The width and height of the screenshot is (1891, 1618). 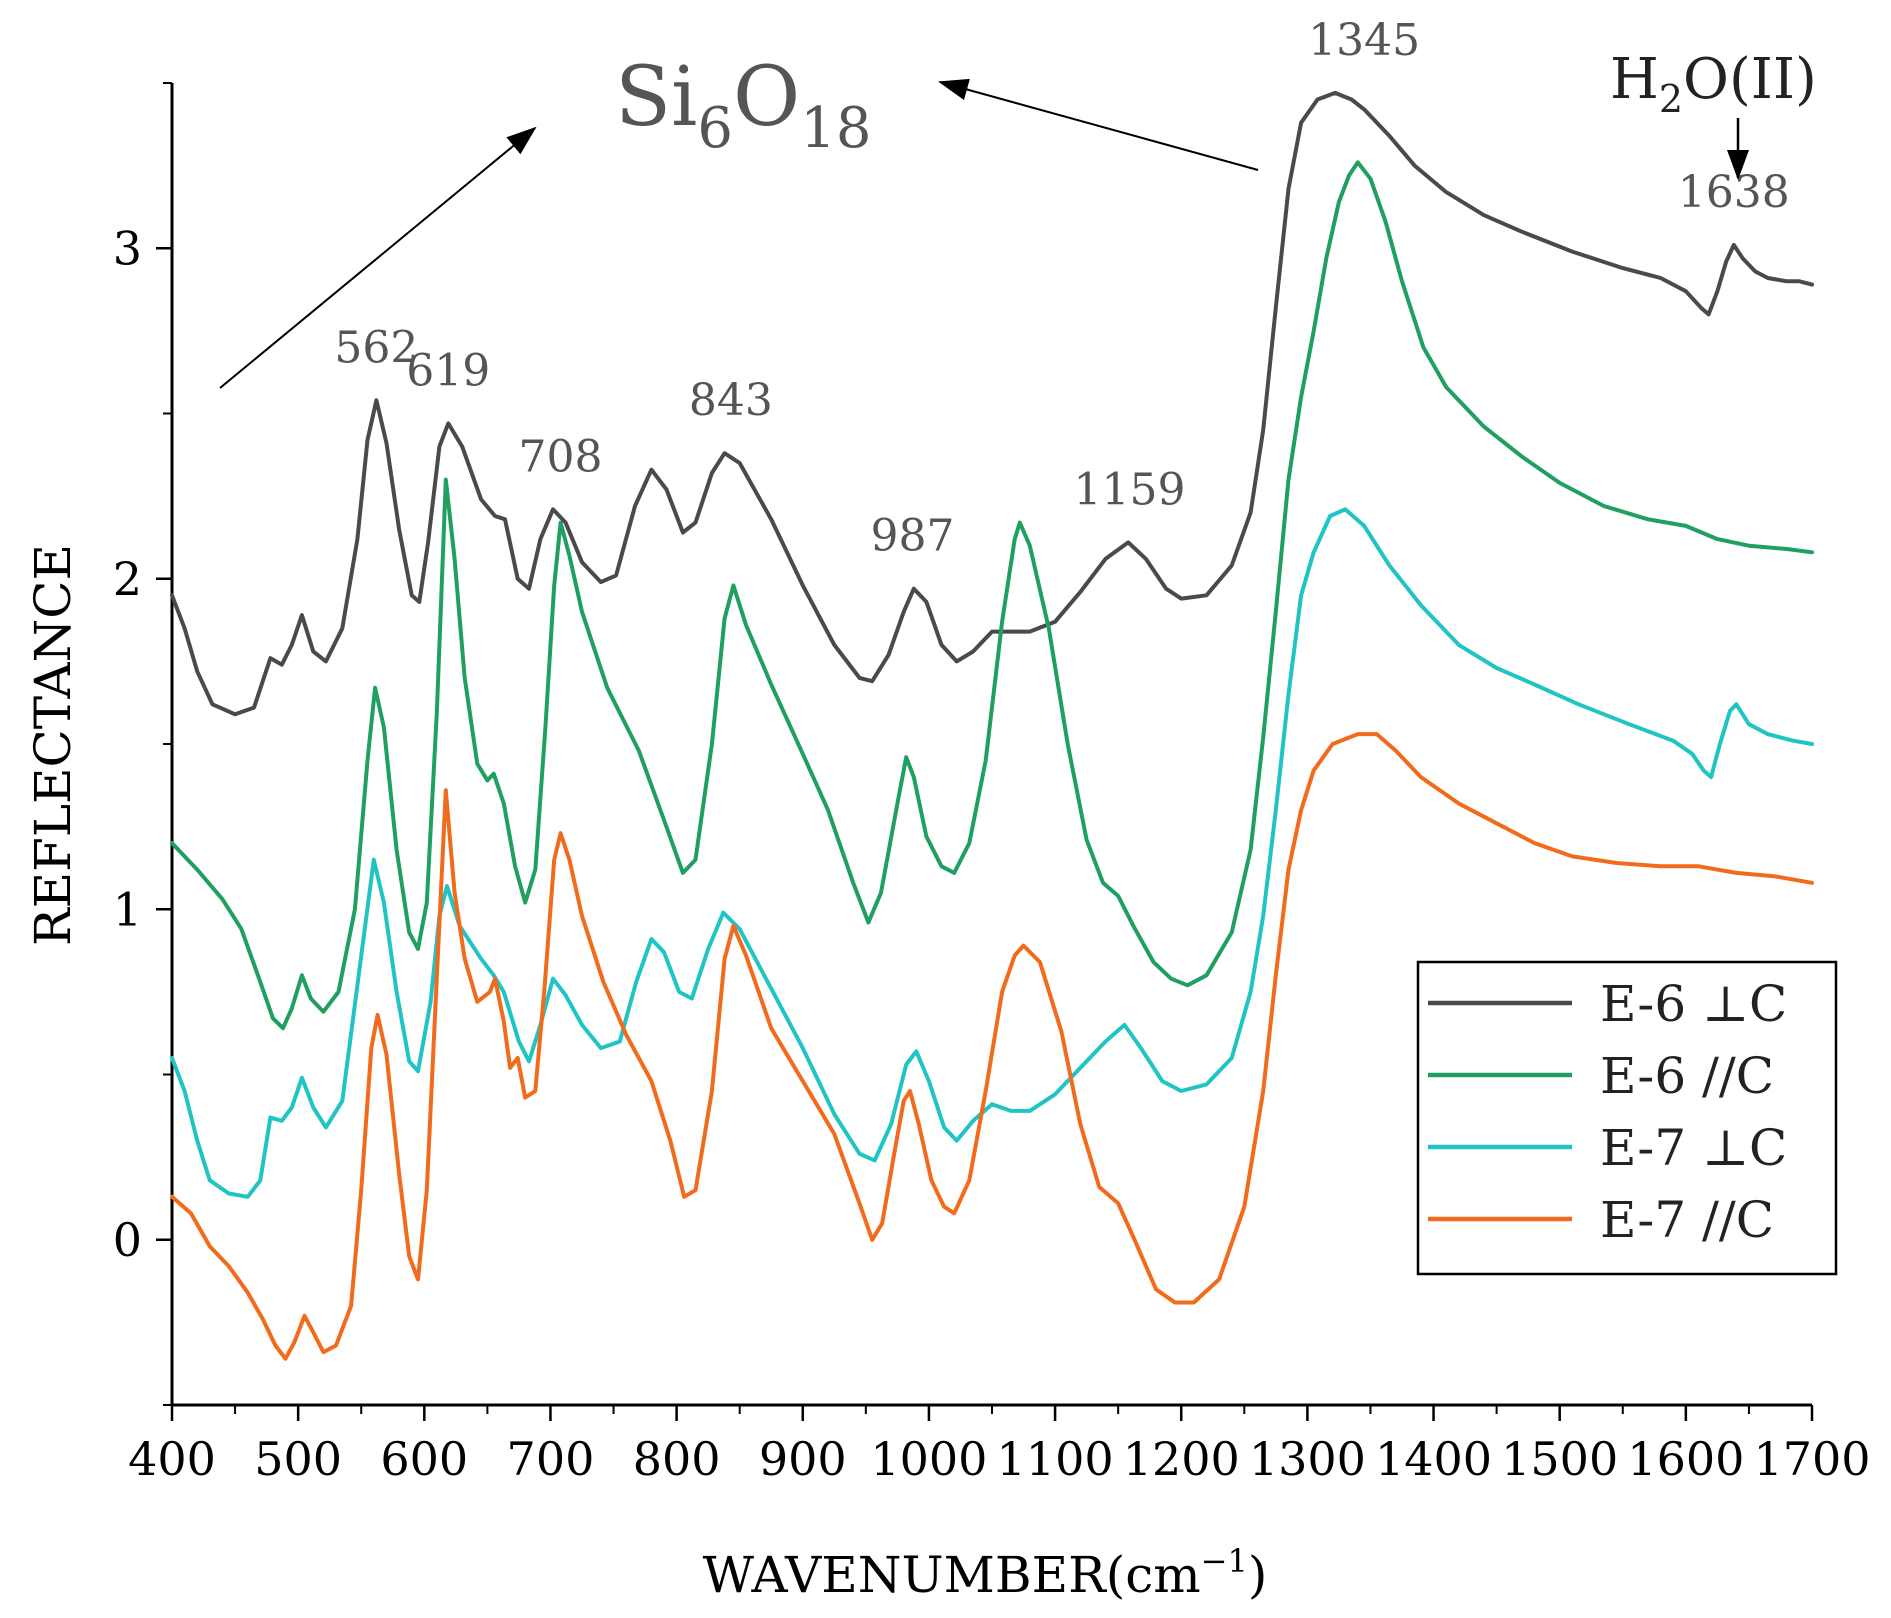 What do you see at coordinates (298, 1459) in the screenshot?
I see `x-tick-label: 500` at bounding box center [298, 1459].